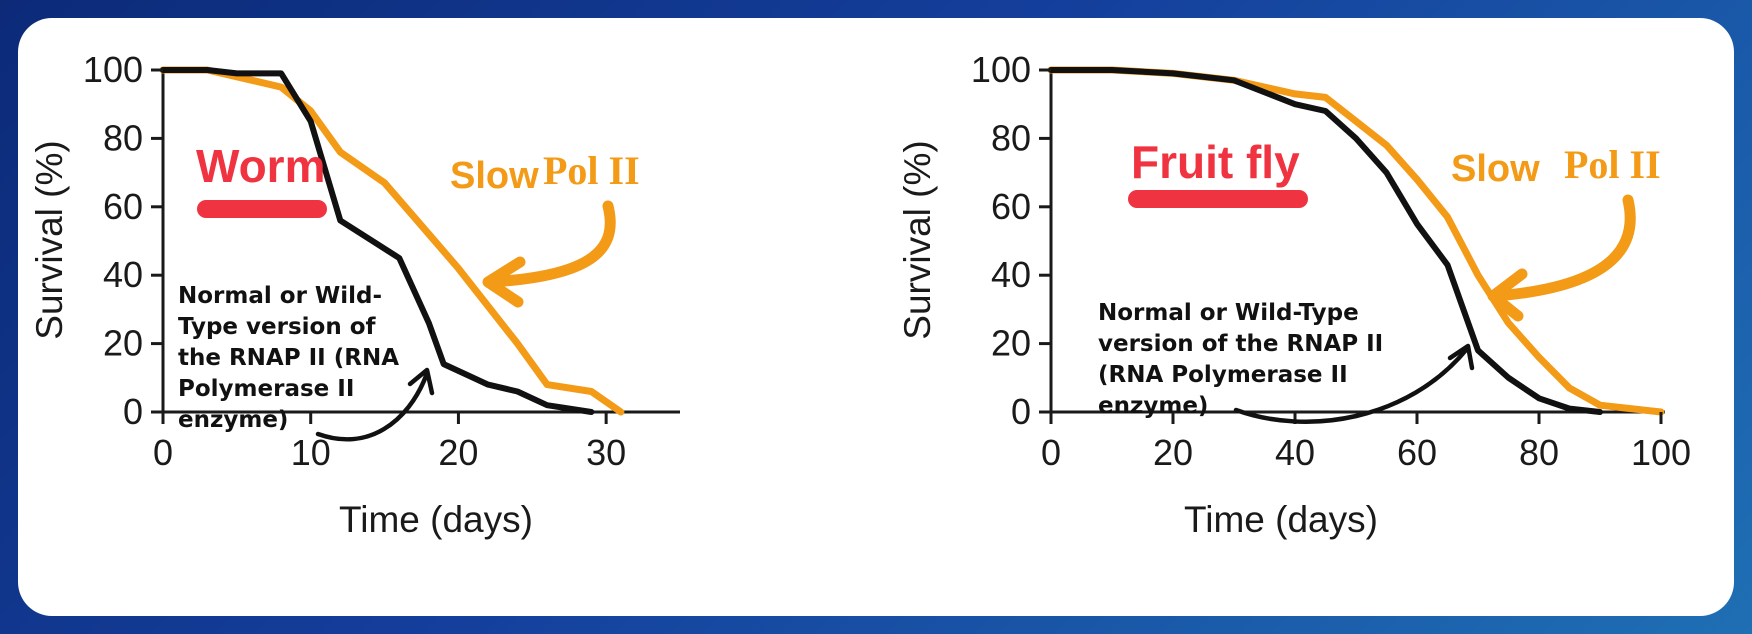  I want to click on worm-slow-label: Slow, so click(494, 176).